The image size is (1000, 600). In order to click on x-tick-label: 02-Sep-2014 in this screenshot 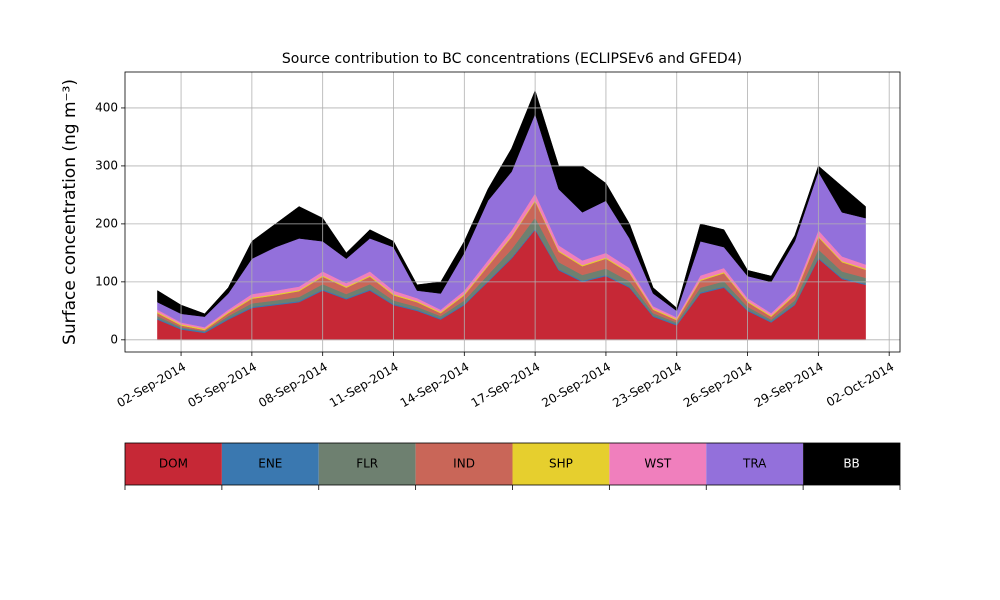, I will do `click(152, 385)`.